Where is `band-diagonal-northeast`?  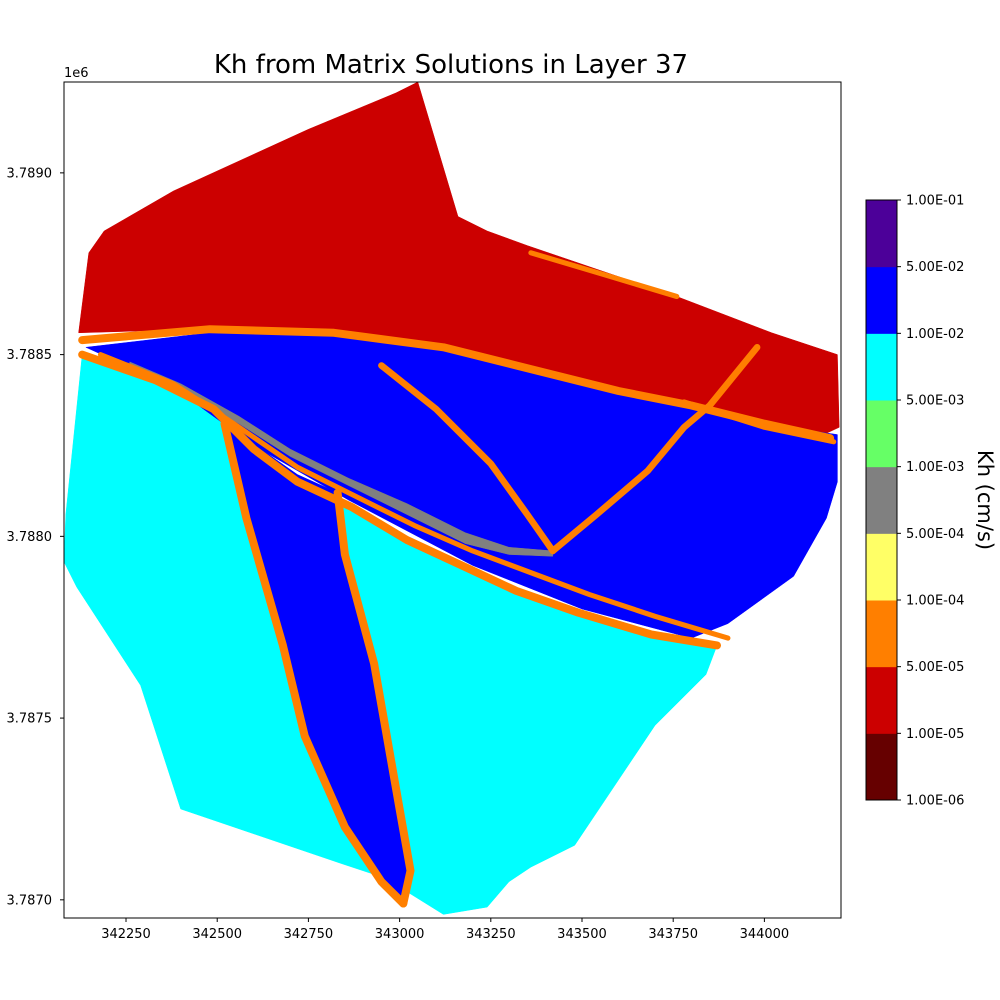 band-diagonal-northeast is located at coordinates (655, 449).